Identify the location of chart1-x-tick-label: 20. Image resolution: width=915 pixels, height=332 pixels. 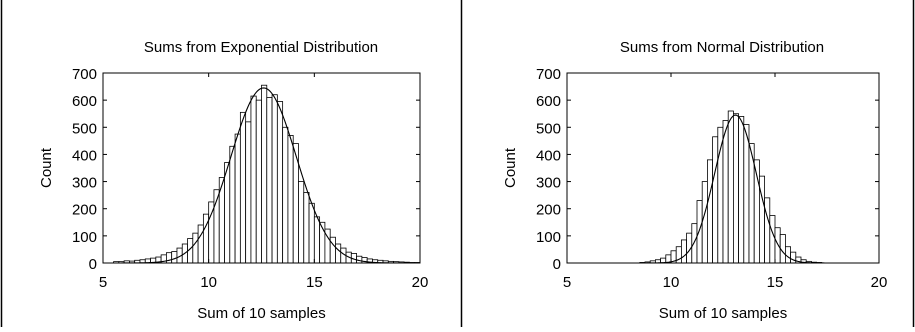
(420, 282).